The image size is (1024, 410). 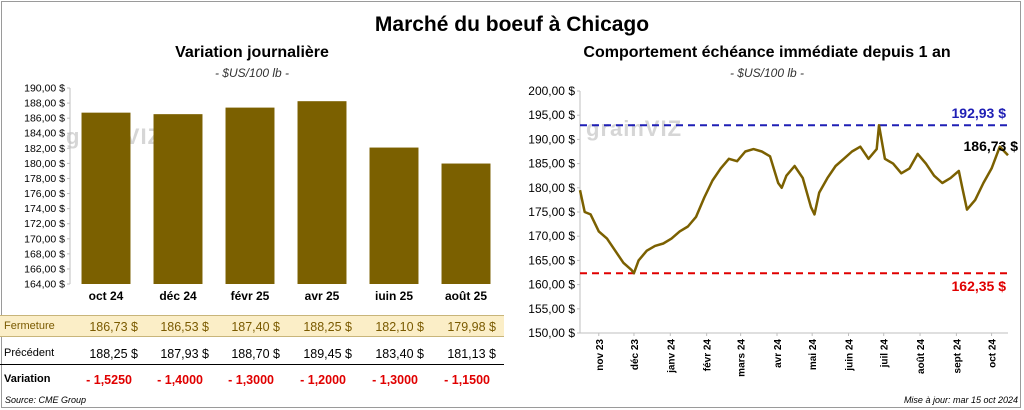 What do you see at coordinates (29, 326) in the screenshot?
I see `row-label: Fermeture` at bounding box center [29, 326].